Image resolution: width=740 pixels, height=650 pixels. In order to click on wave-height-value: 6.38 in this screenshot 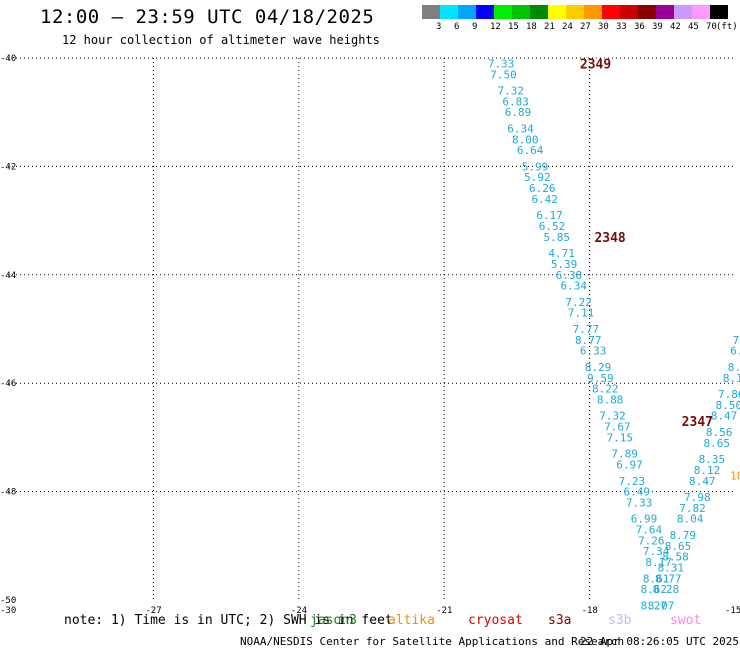, I will do `click(569, 275)`.